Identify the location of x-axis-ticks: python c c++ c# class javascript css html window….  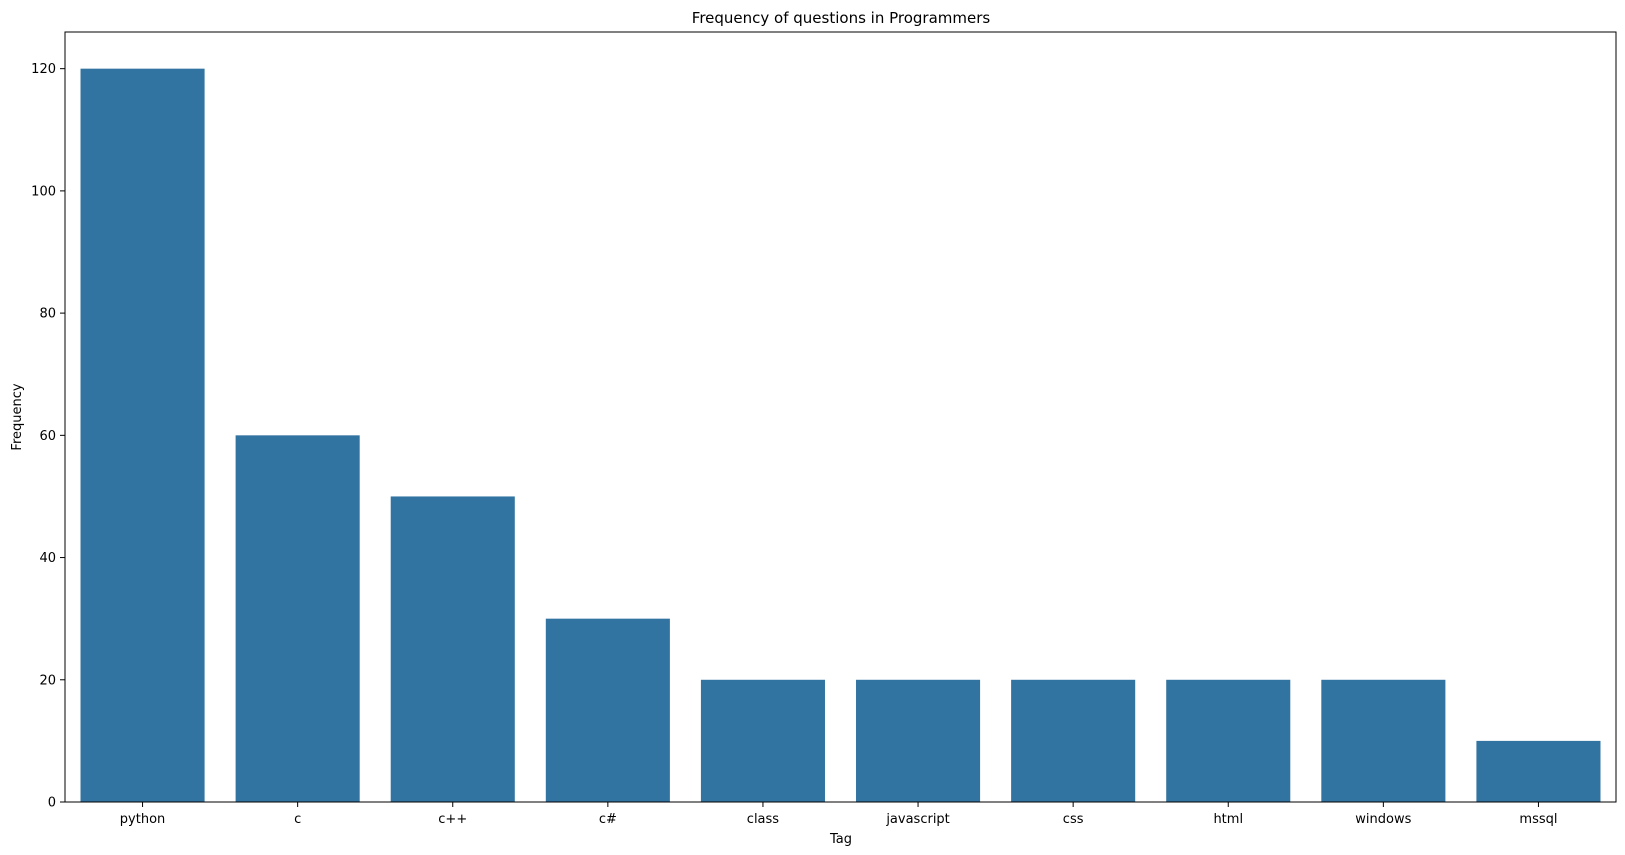
(838, 814).